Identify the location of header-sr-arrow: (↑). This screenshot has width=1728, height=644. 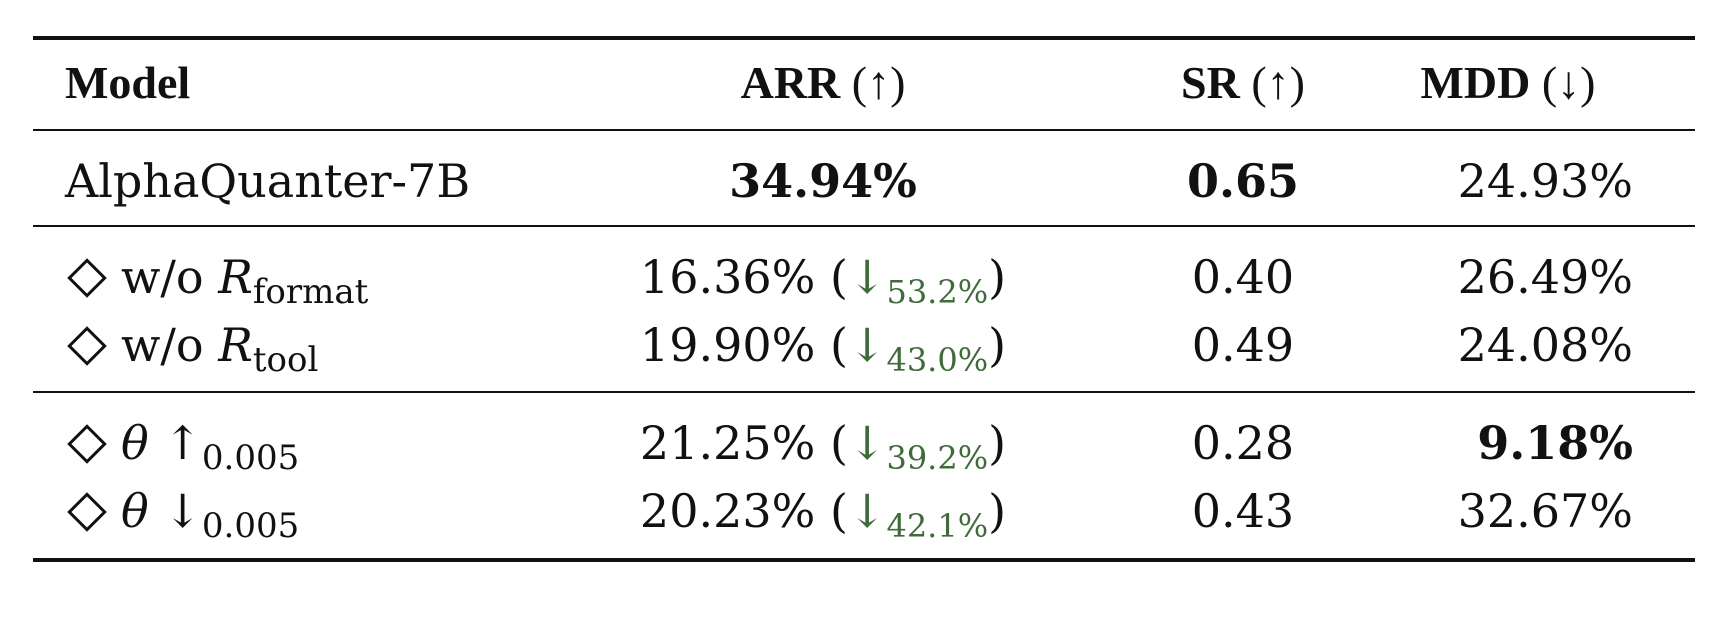
(1278, 82).